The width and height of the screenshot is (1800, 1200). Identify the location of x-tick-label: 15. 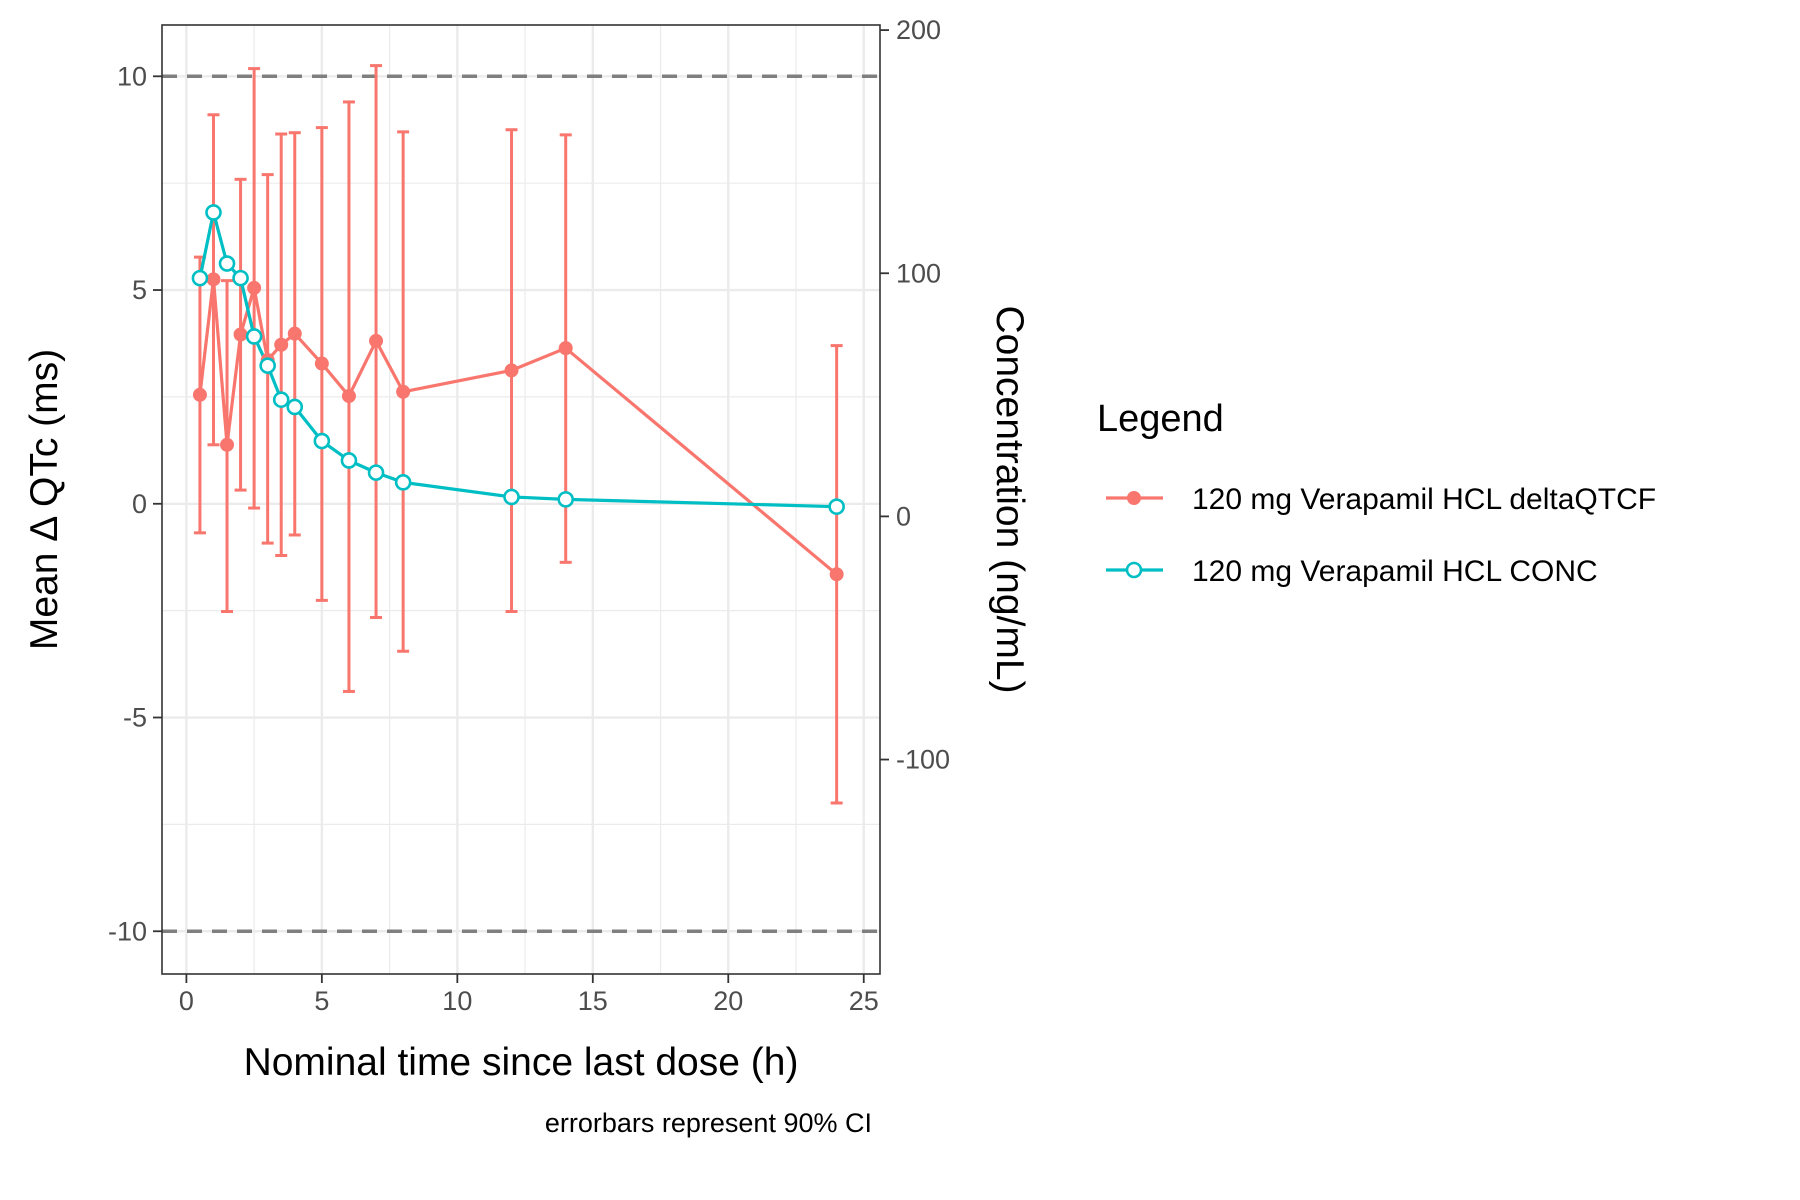
(593, 1001).